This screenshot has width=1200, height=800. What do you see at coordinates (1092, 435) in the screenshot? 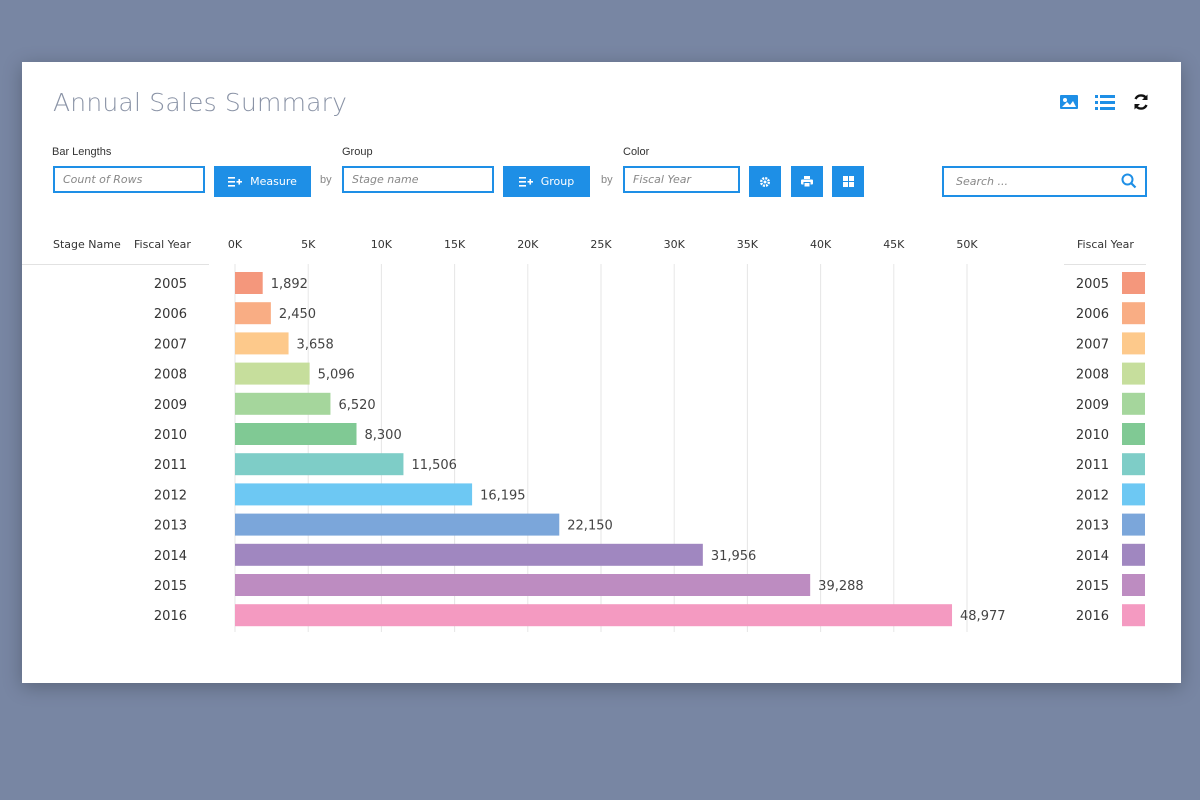
I see `legend-label: 2010` at bounding box center [1092, 435].